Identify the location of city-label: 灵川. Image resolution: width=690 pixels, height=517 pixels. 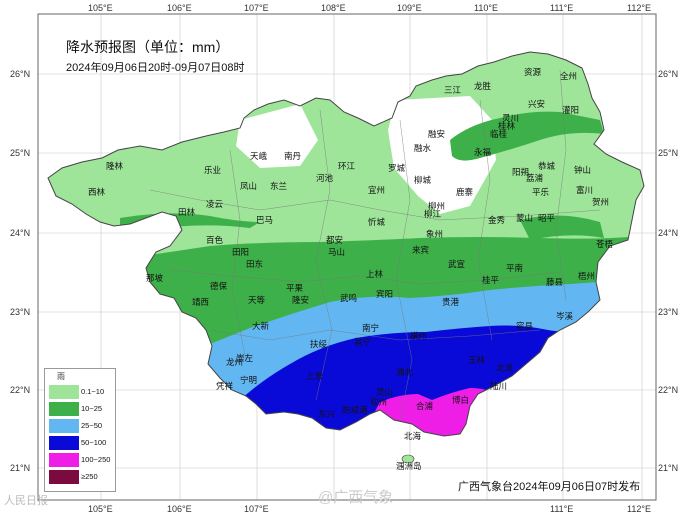
(511, 118).